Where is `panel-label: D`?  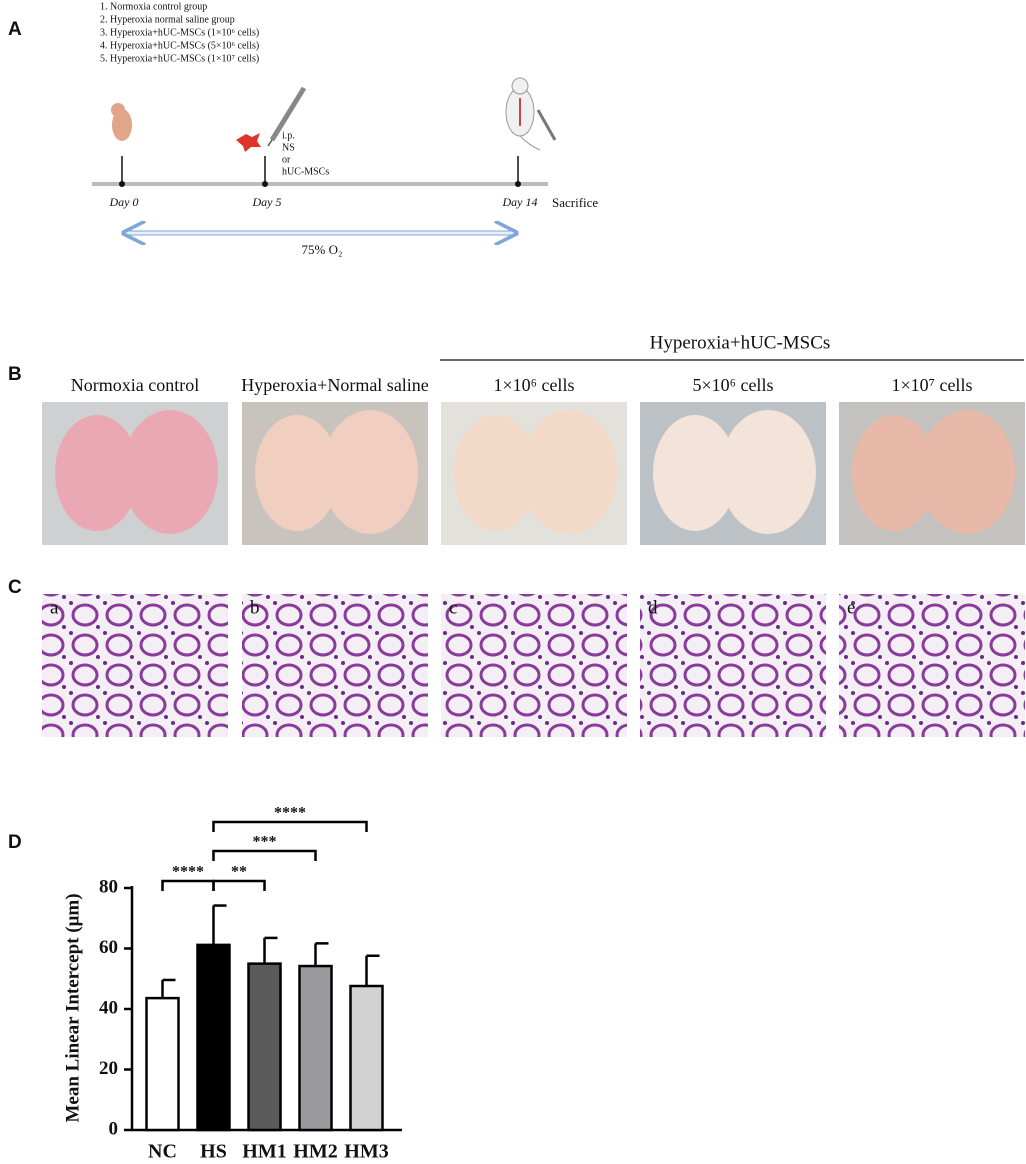 panel-label: D is located at coordinates (15, 842).